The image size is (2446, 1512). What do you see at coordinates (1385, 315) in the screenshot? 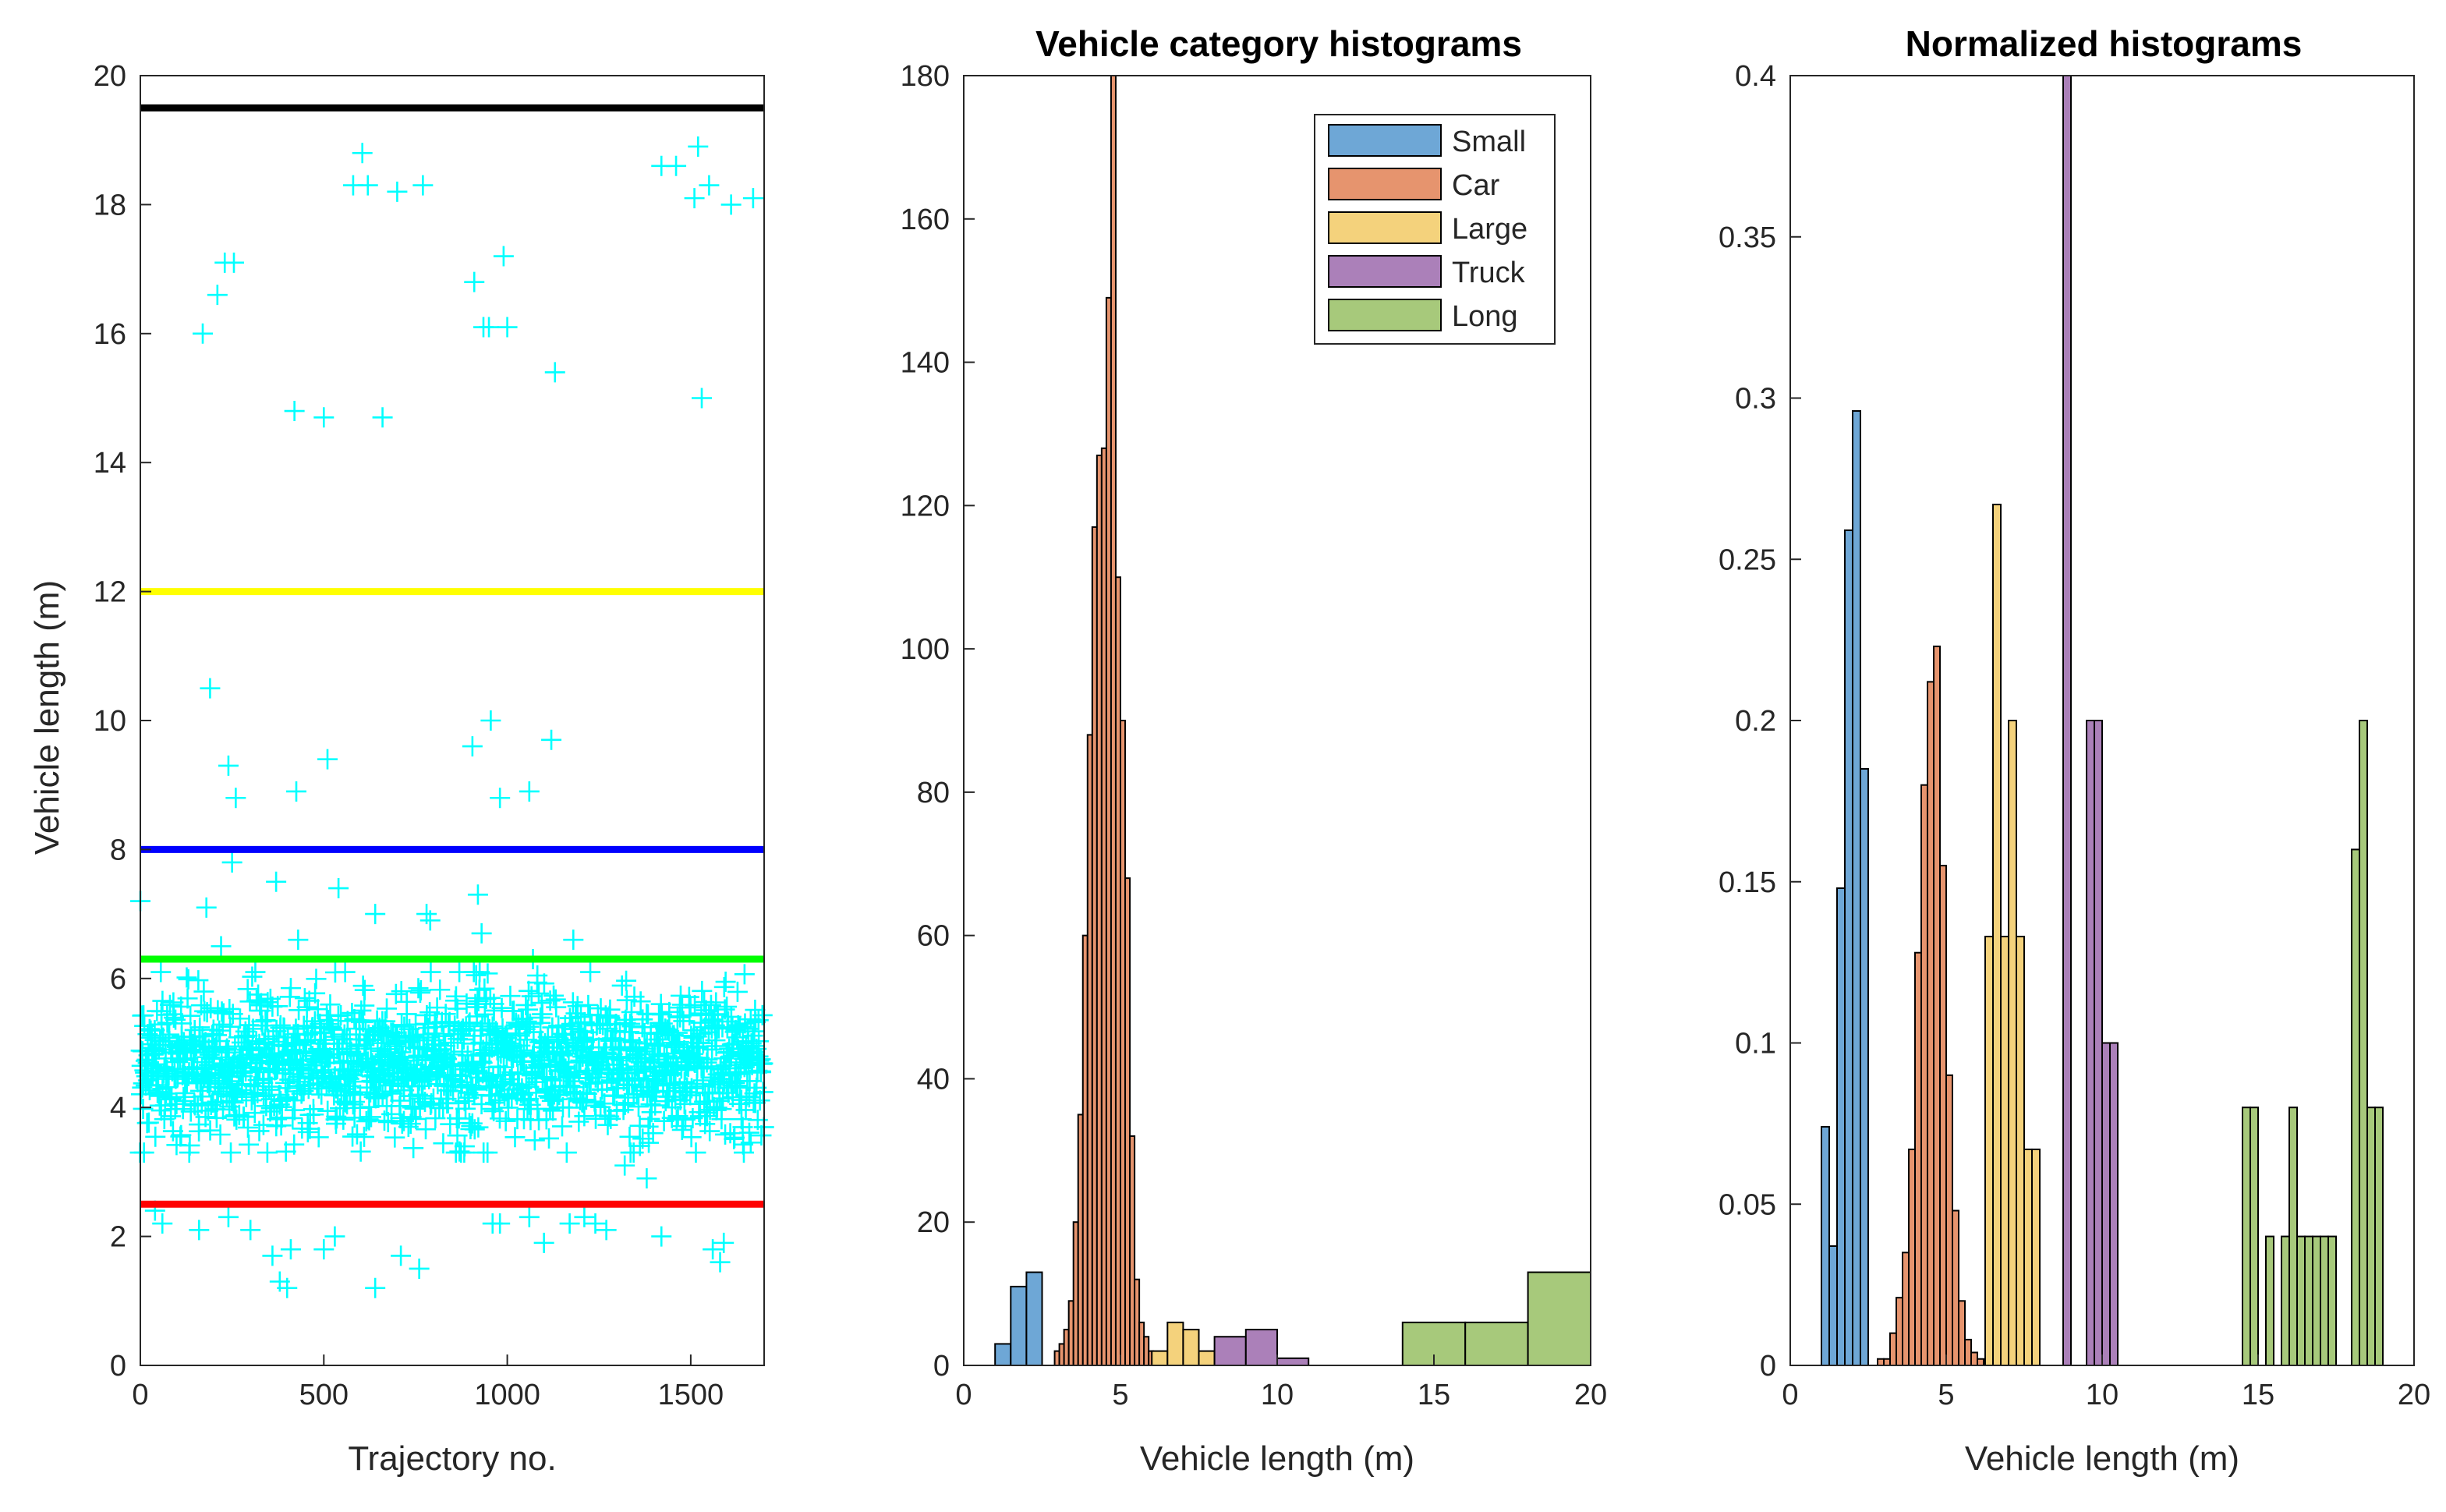
I see `legend-swatch-long` at bounding box center [1385, 315].